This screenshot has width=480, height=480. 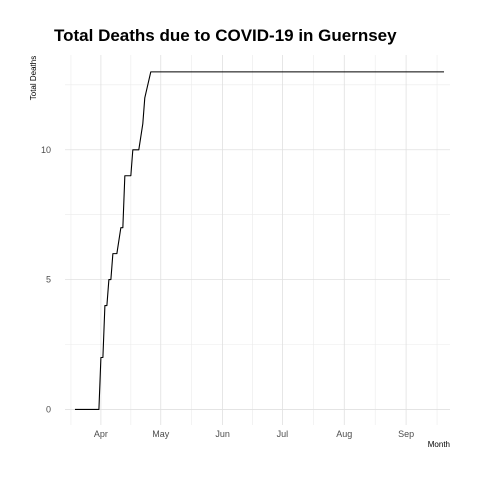 What do you see at coordinates (406, 434) in the screenshot?
I see `x-tick-label: Sep` at bounding box center [406, 434].